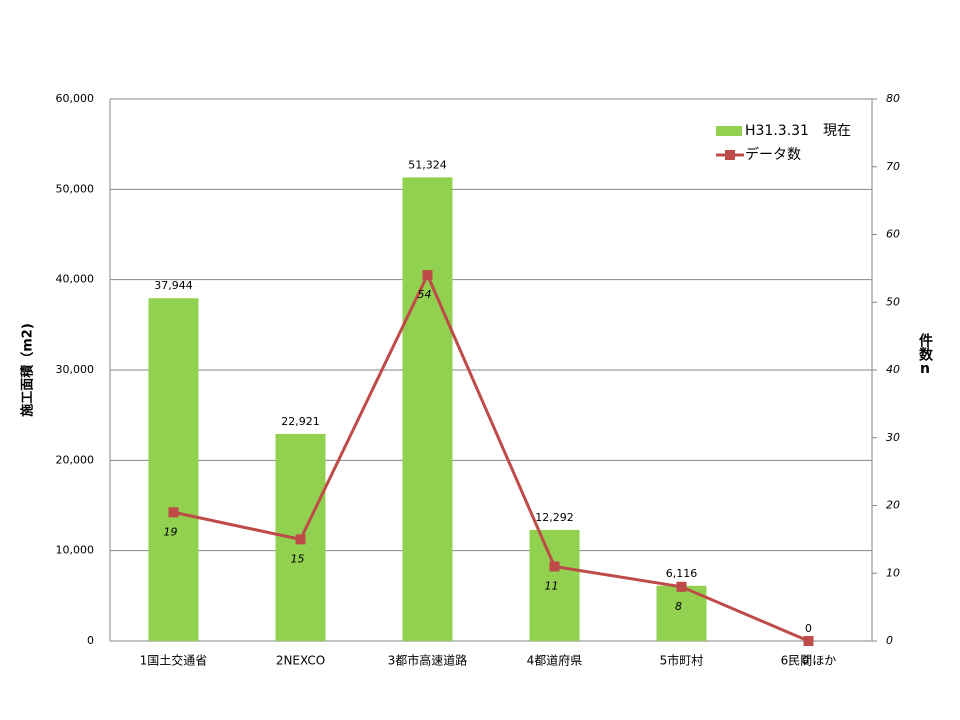 The width and height of the screenshot is (960, 720). What do you see at coordinates (425, 294) in the screenshot?
I see `line-value-label: 54` at bounding box center [425, 294].